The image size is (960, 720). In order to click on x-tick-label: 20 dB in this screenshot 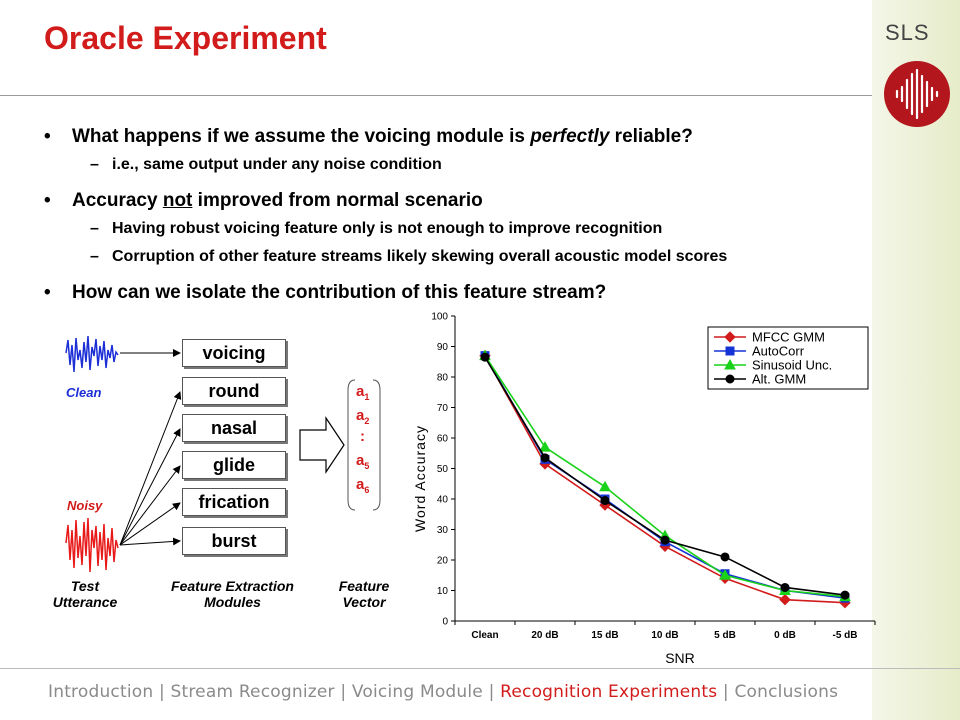, I will do `click(544, 635)`.